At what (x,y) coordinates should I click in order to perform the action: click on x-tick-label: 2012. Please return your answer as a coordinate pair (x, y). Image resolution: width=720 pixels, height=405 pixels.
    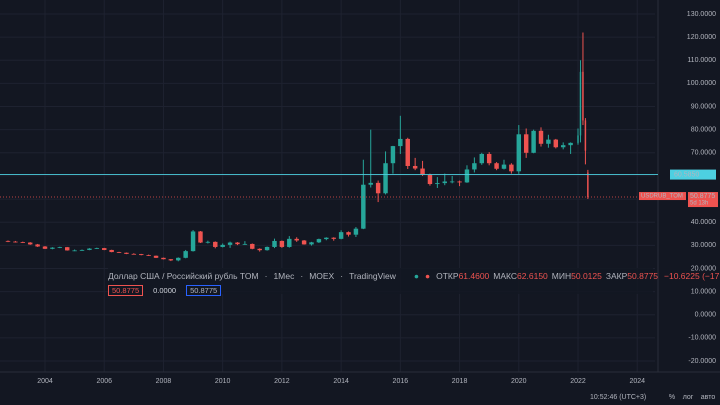
    Looking at the image, I should click on (282, 381).